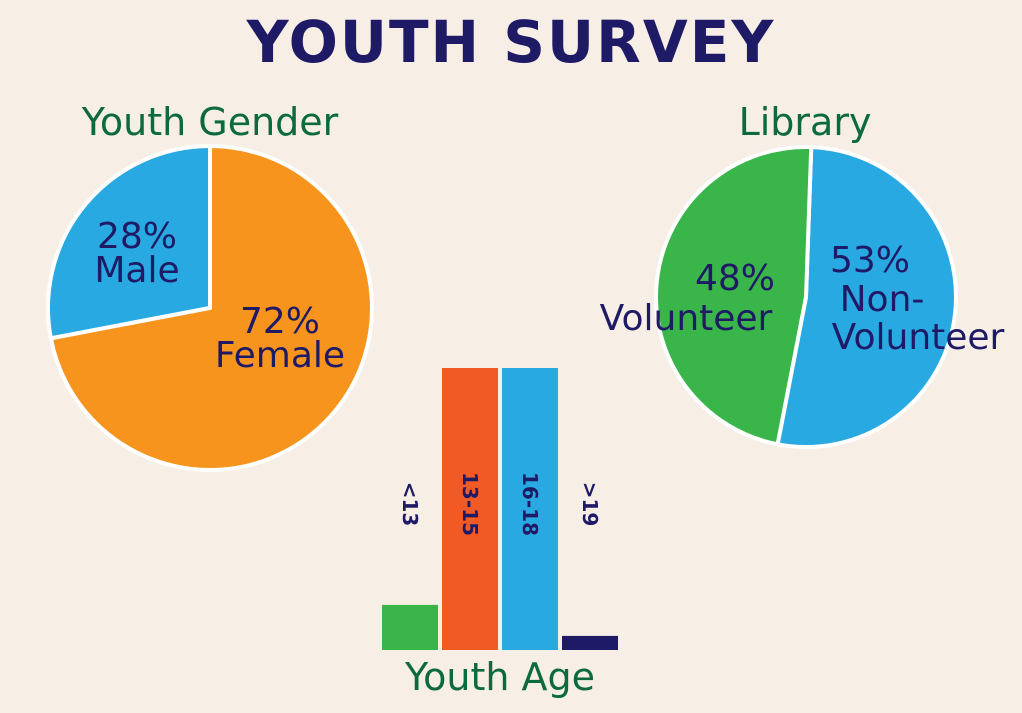  I want to click on pie-slice-female, so click(211, 307).